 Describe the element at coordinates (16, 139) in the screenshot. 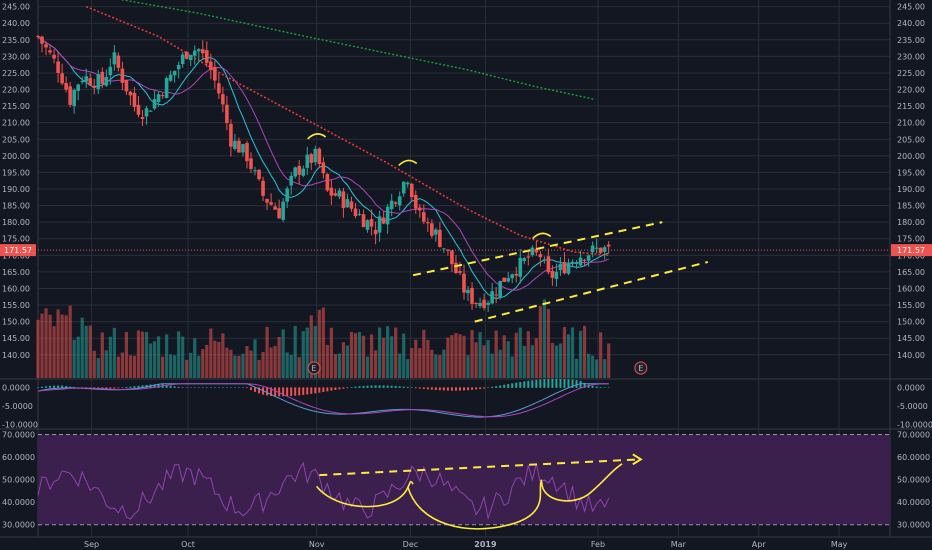

I see `price-tick-left: 205.00` at that location.